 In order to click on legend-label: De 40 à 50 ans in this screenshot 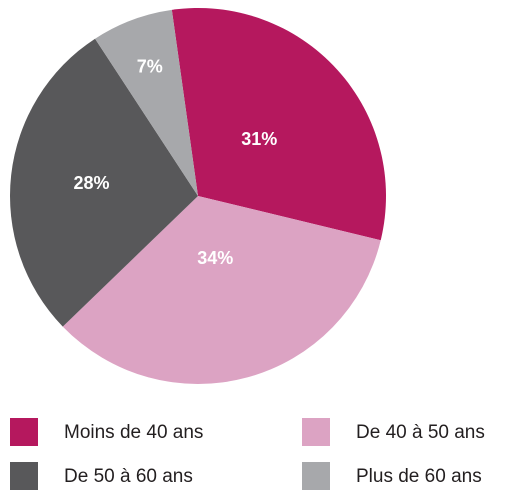, I will do `click(420, 432)`.